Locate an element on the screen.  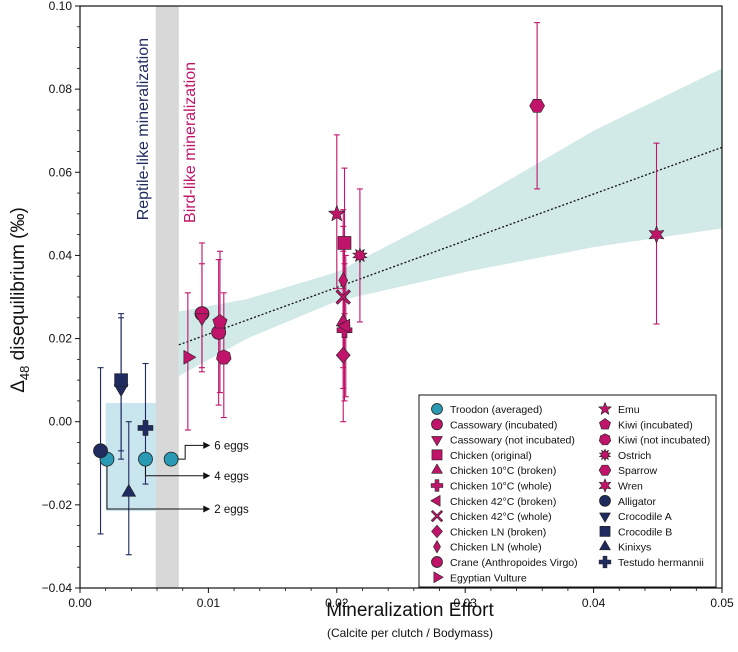
legend-item-chicken-ln-whole: Chicken LN (whole) is located at coordinates (487, 547).